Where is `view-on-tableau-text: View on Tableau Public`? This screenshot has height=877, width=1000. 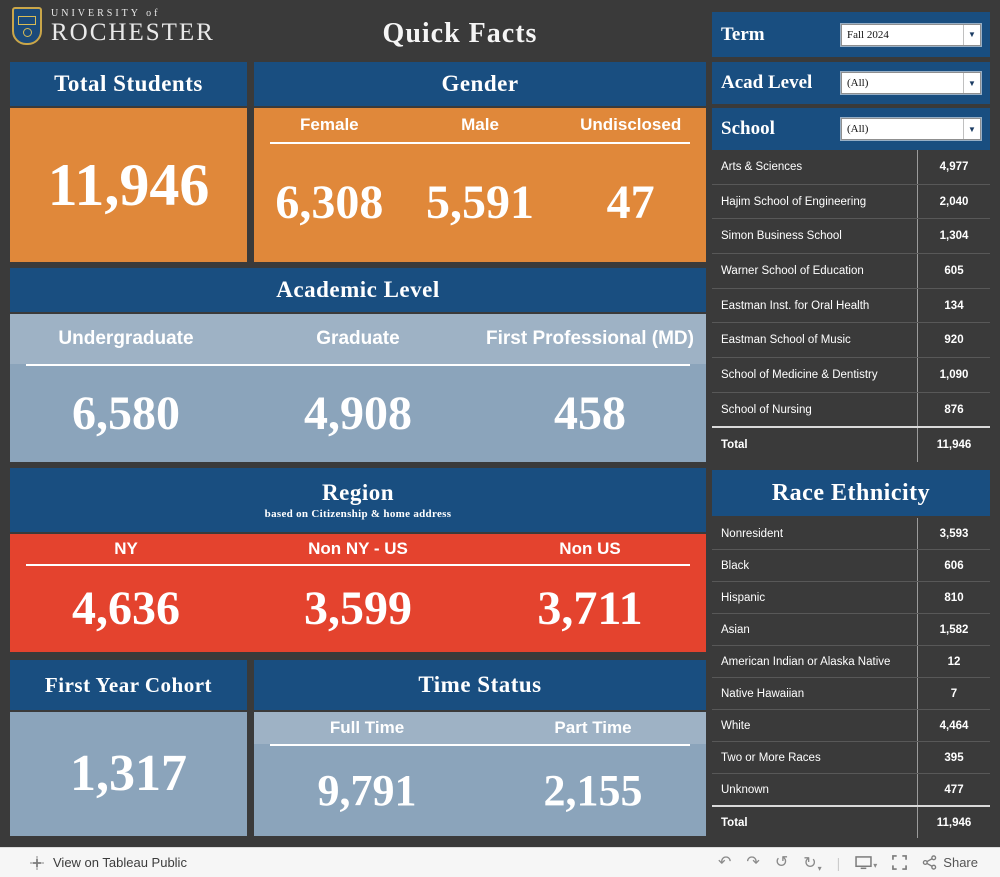 view-on-tableau-text: View on Tableau Public is located at coordinates (120, 862).